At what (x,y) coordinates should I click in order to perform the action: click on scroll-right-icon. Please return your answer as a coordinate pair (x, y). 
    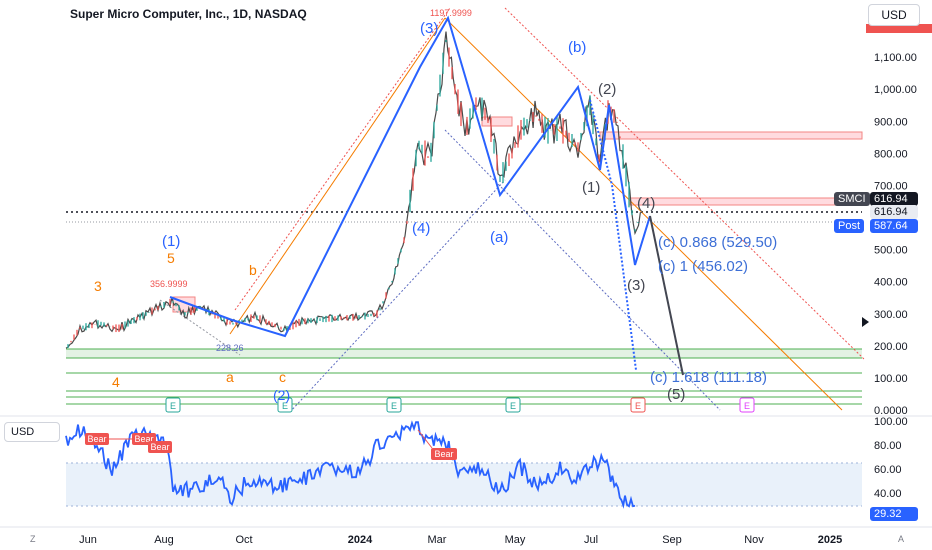
    Looking at the image, I should click on (865, 322).